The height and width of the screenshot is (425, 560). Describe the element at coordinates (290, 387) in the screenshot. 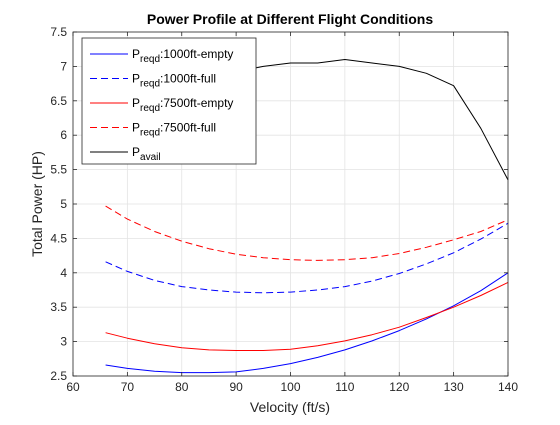

I see `x-tick-label: 100` at that location.